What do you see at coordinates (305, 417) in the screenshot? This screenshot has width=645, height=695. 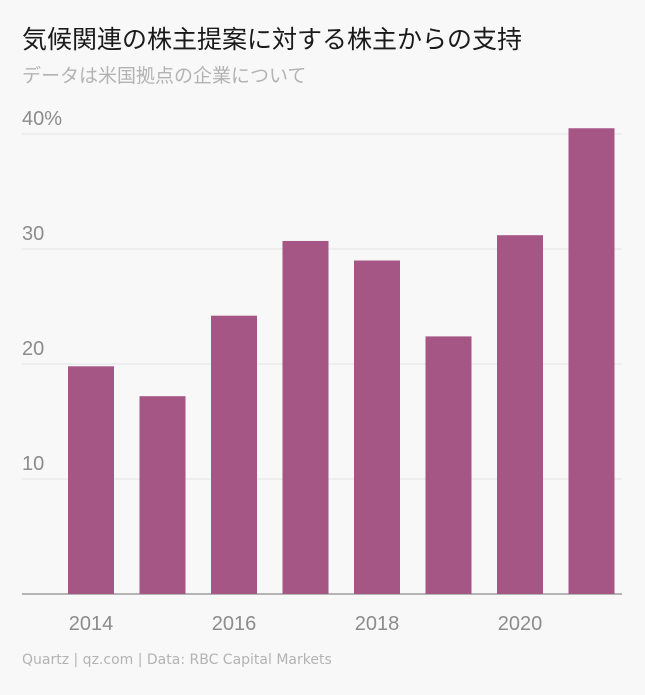 I see `bar-2017` at bounding box center [305, 417].